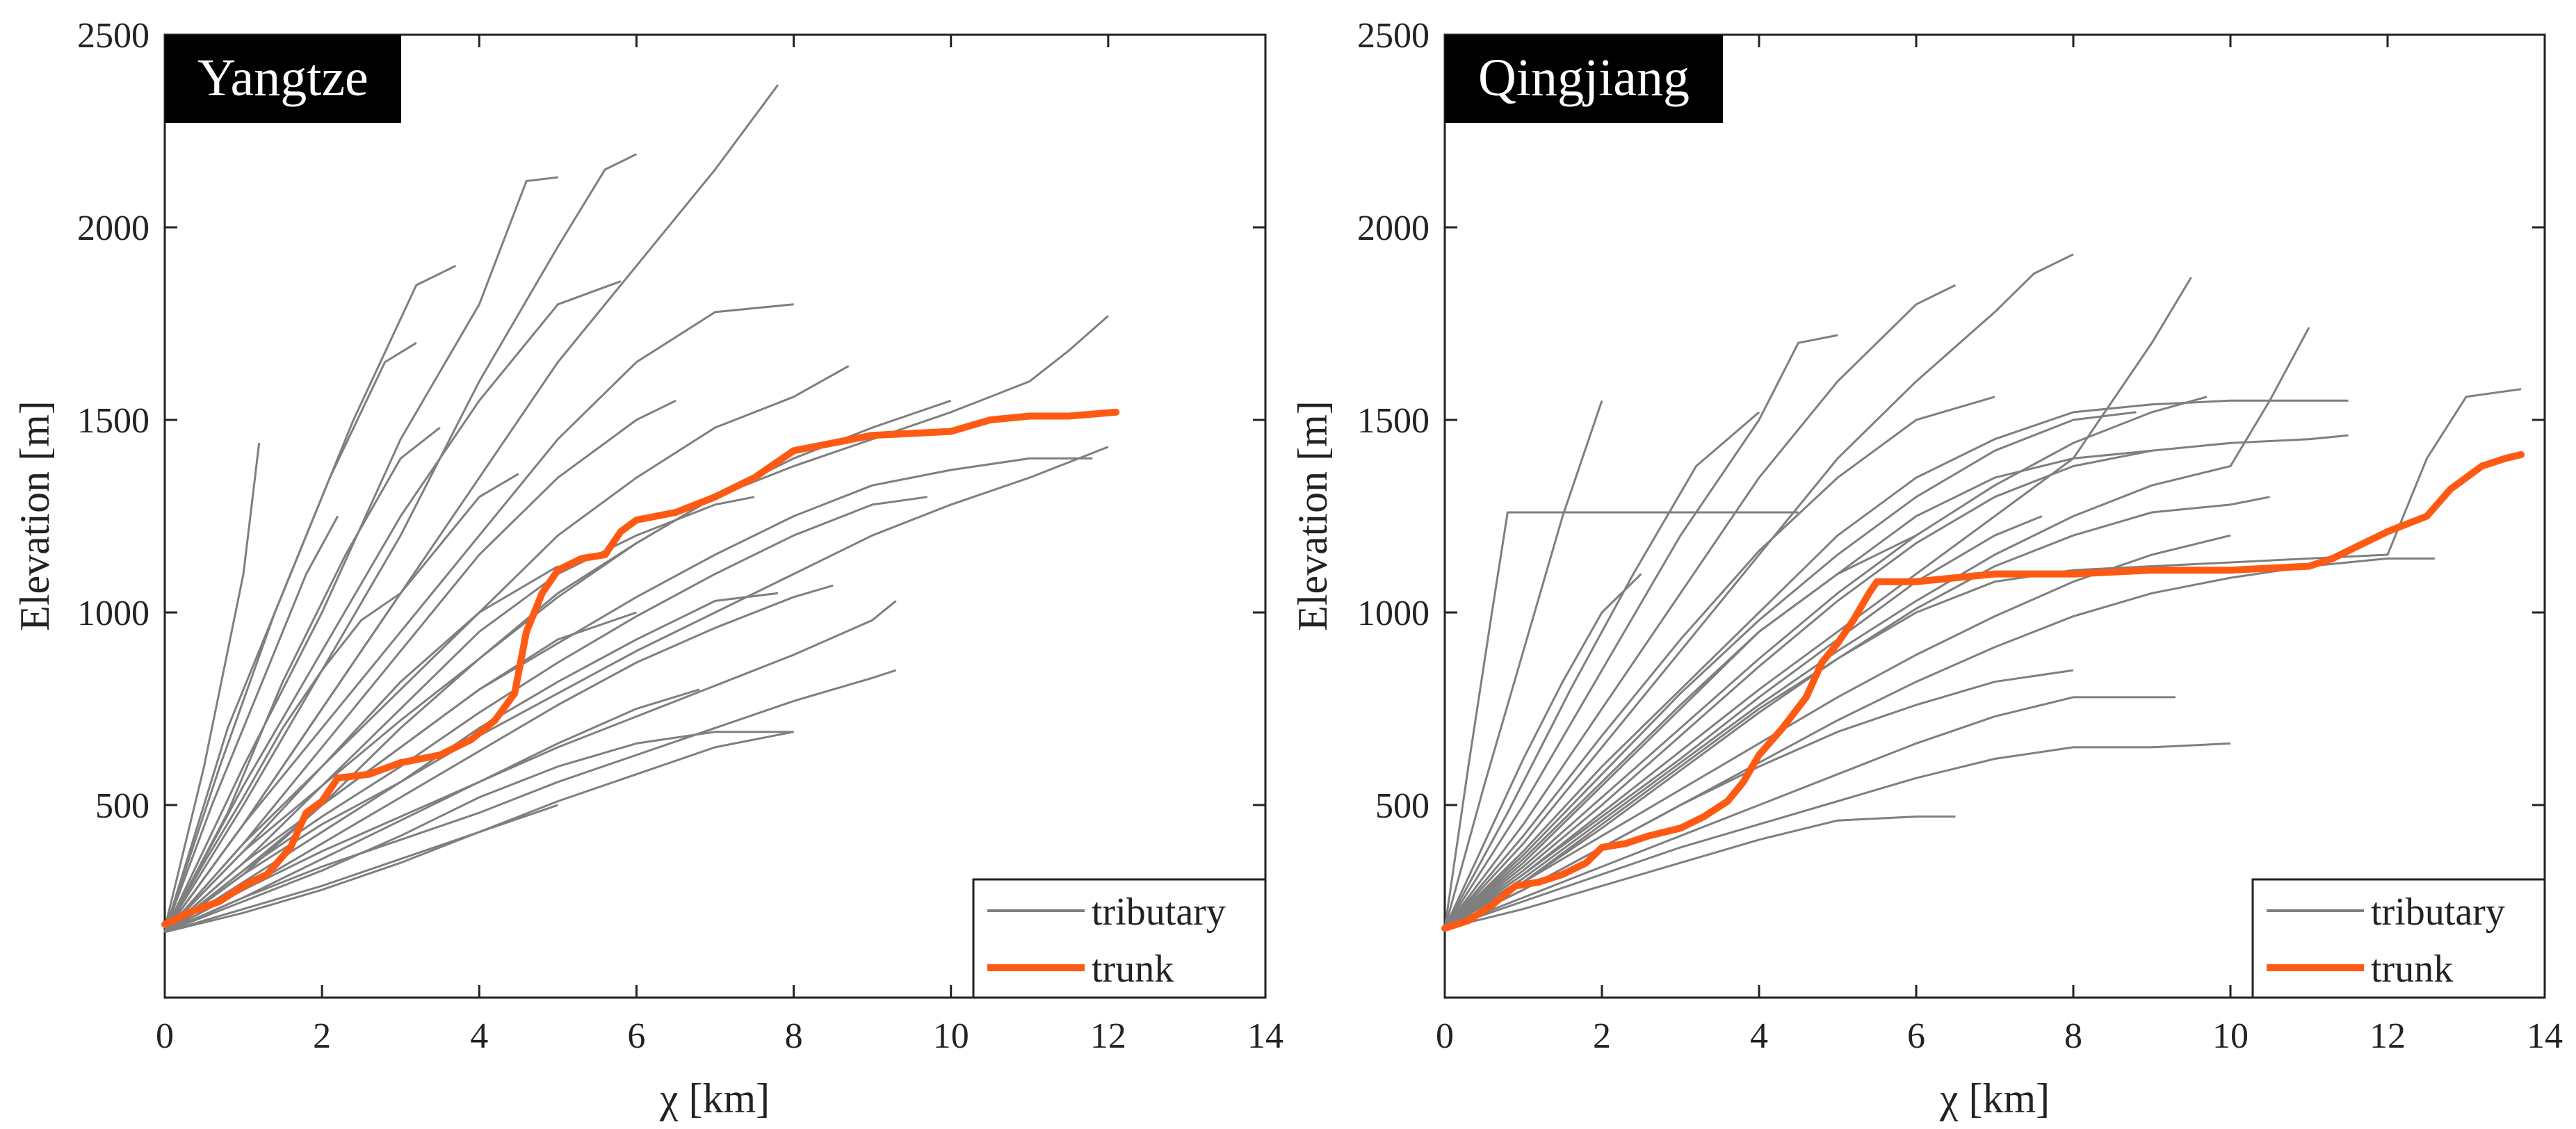  What do you see at coordinates (1393, 36) in the screenshot?
I see `y-tick-label: 2500` at bounding box center [1393, 36].